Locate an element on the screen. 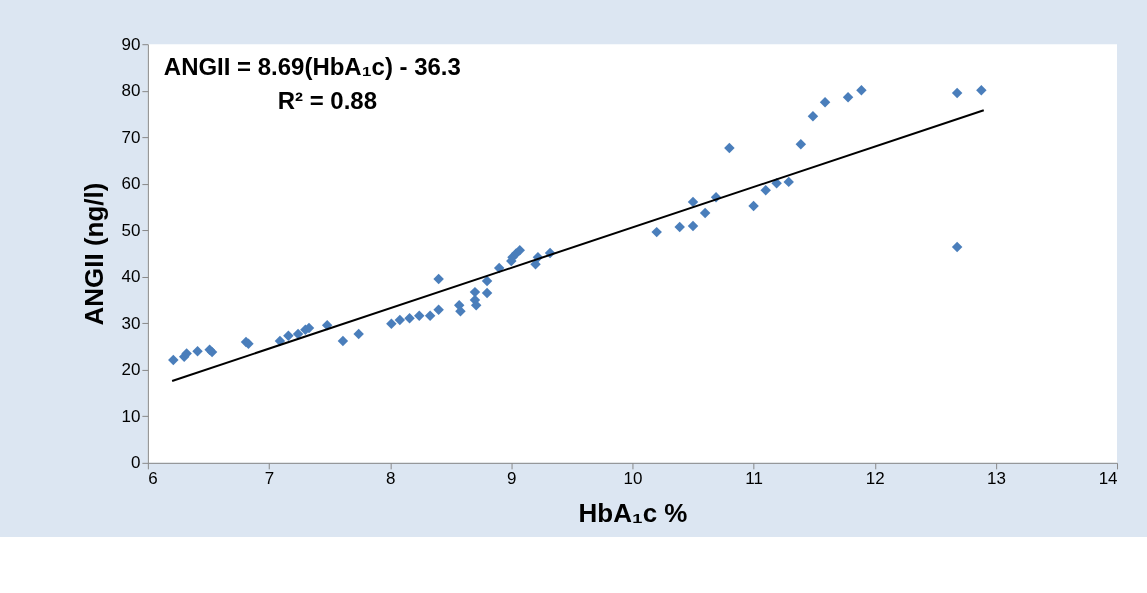 The width and height of the screenshot is (1147, 593). x-tick-label: 9 is located at coordinates (512, 479).